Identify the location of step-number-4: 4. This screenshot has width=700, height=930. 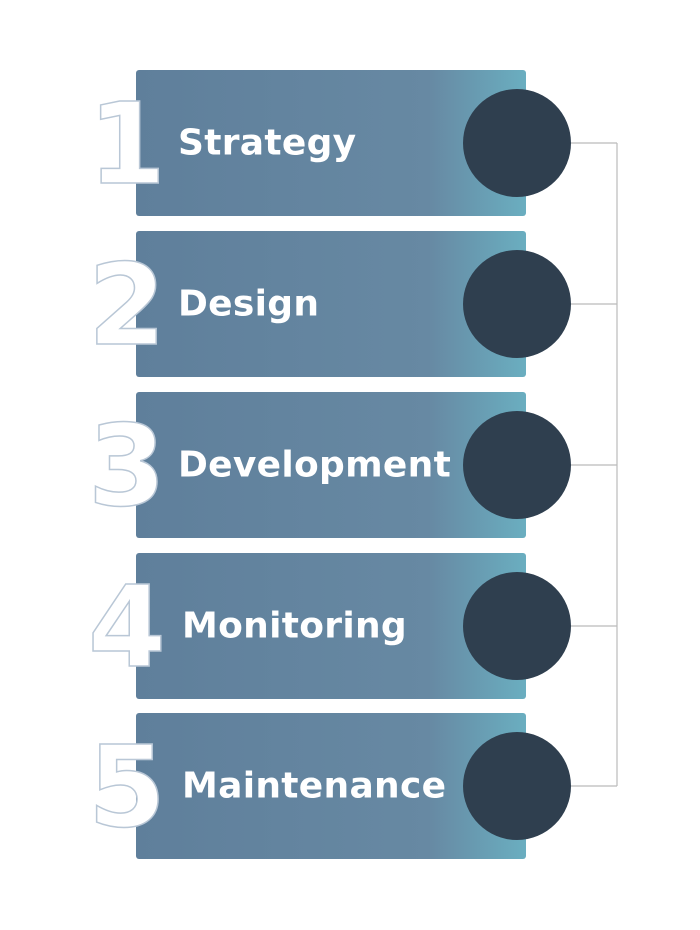
(126, 628).